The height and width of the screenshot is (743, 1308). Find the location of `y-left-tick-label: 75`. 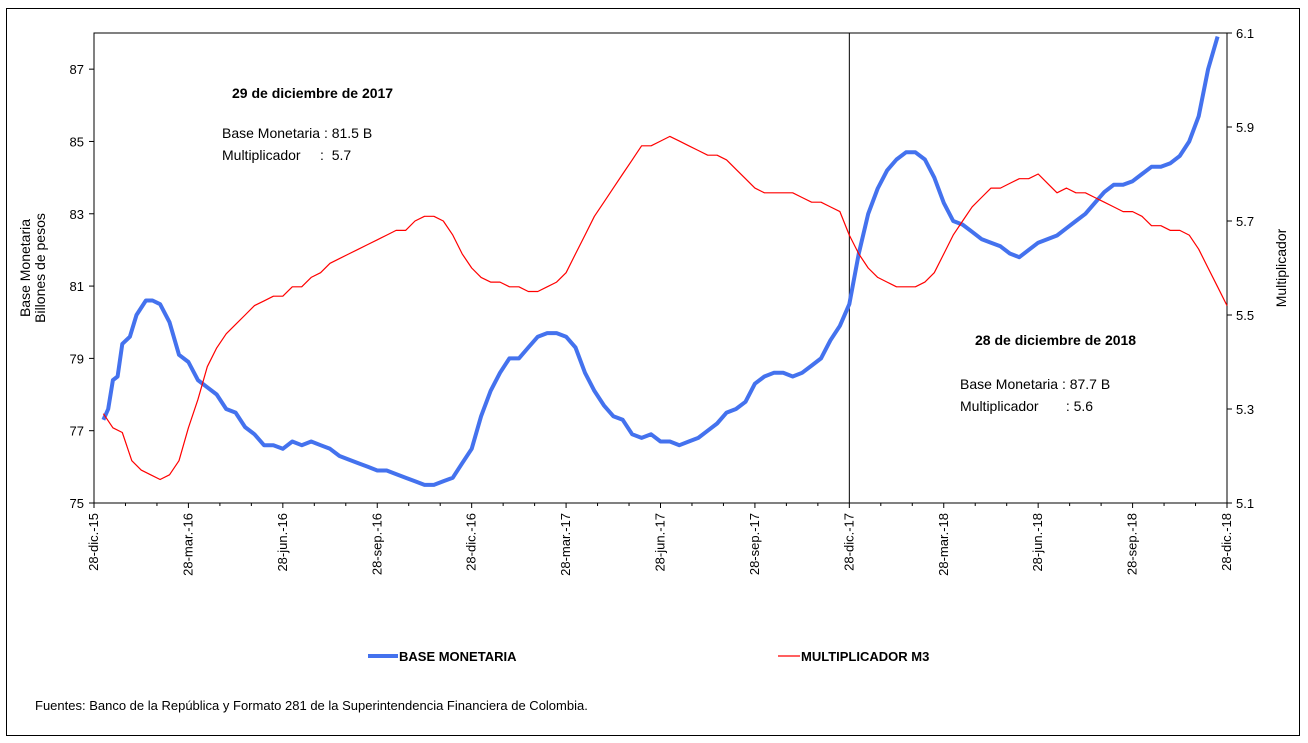

y-left-tick-label: 75 is located at coordinates (77, 503).